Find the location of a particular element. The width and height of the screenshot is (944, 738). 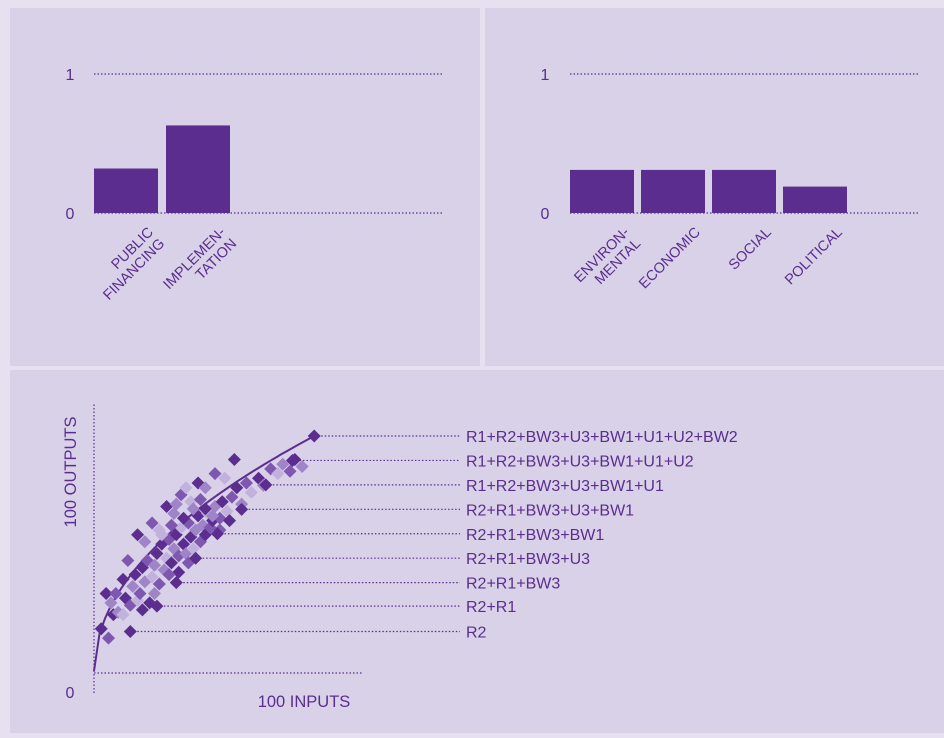

frontier-label: R1+R2+BW3+U3+BW1+U1+U2+BW2 is located at coordinates (602, 437).